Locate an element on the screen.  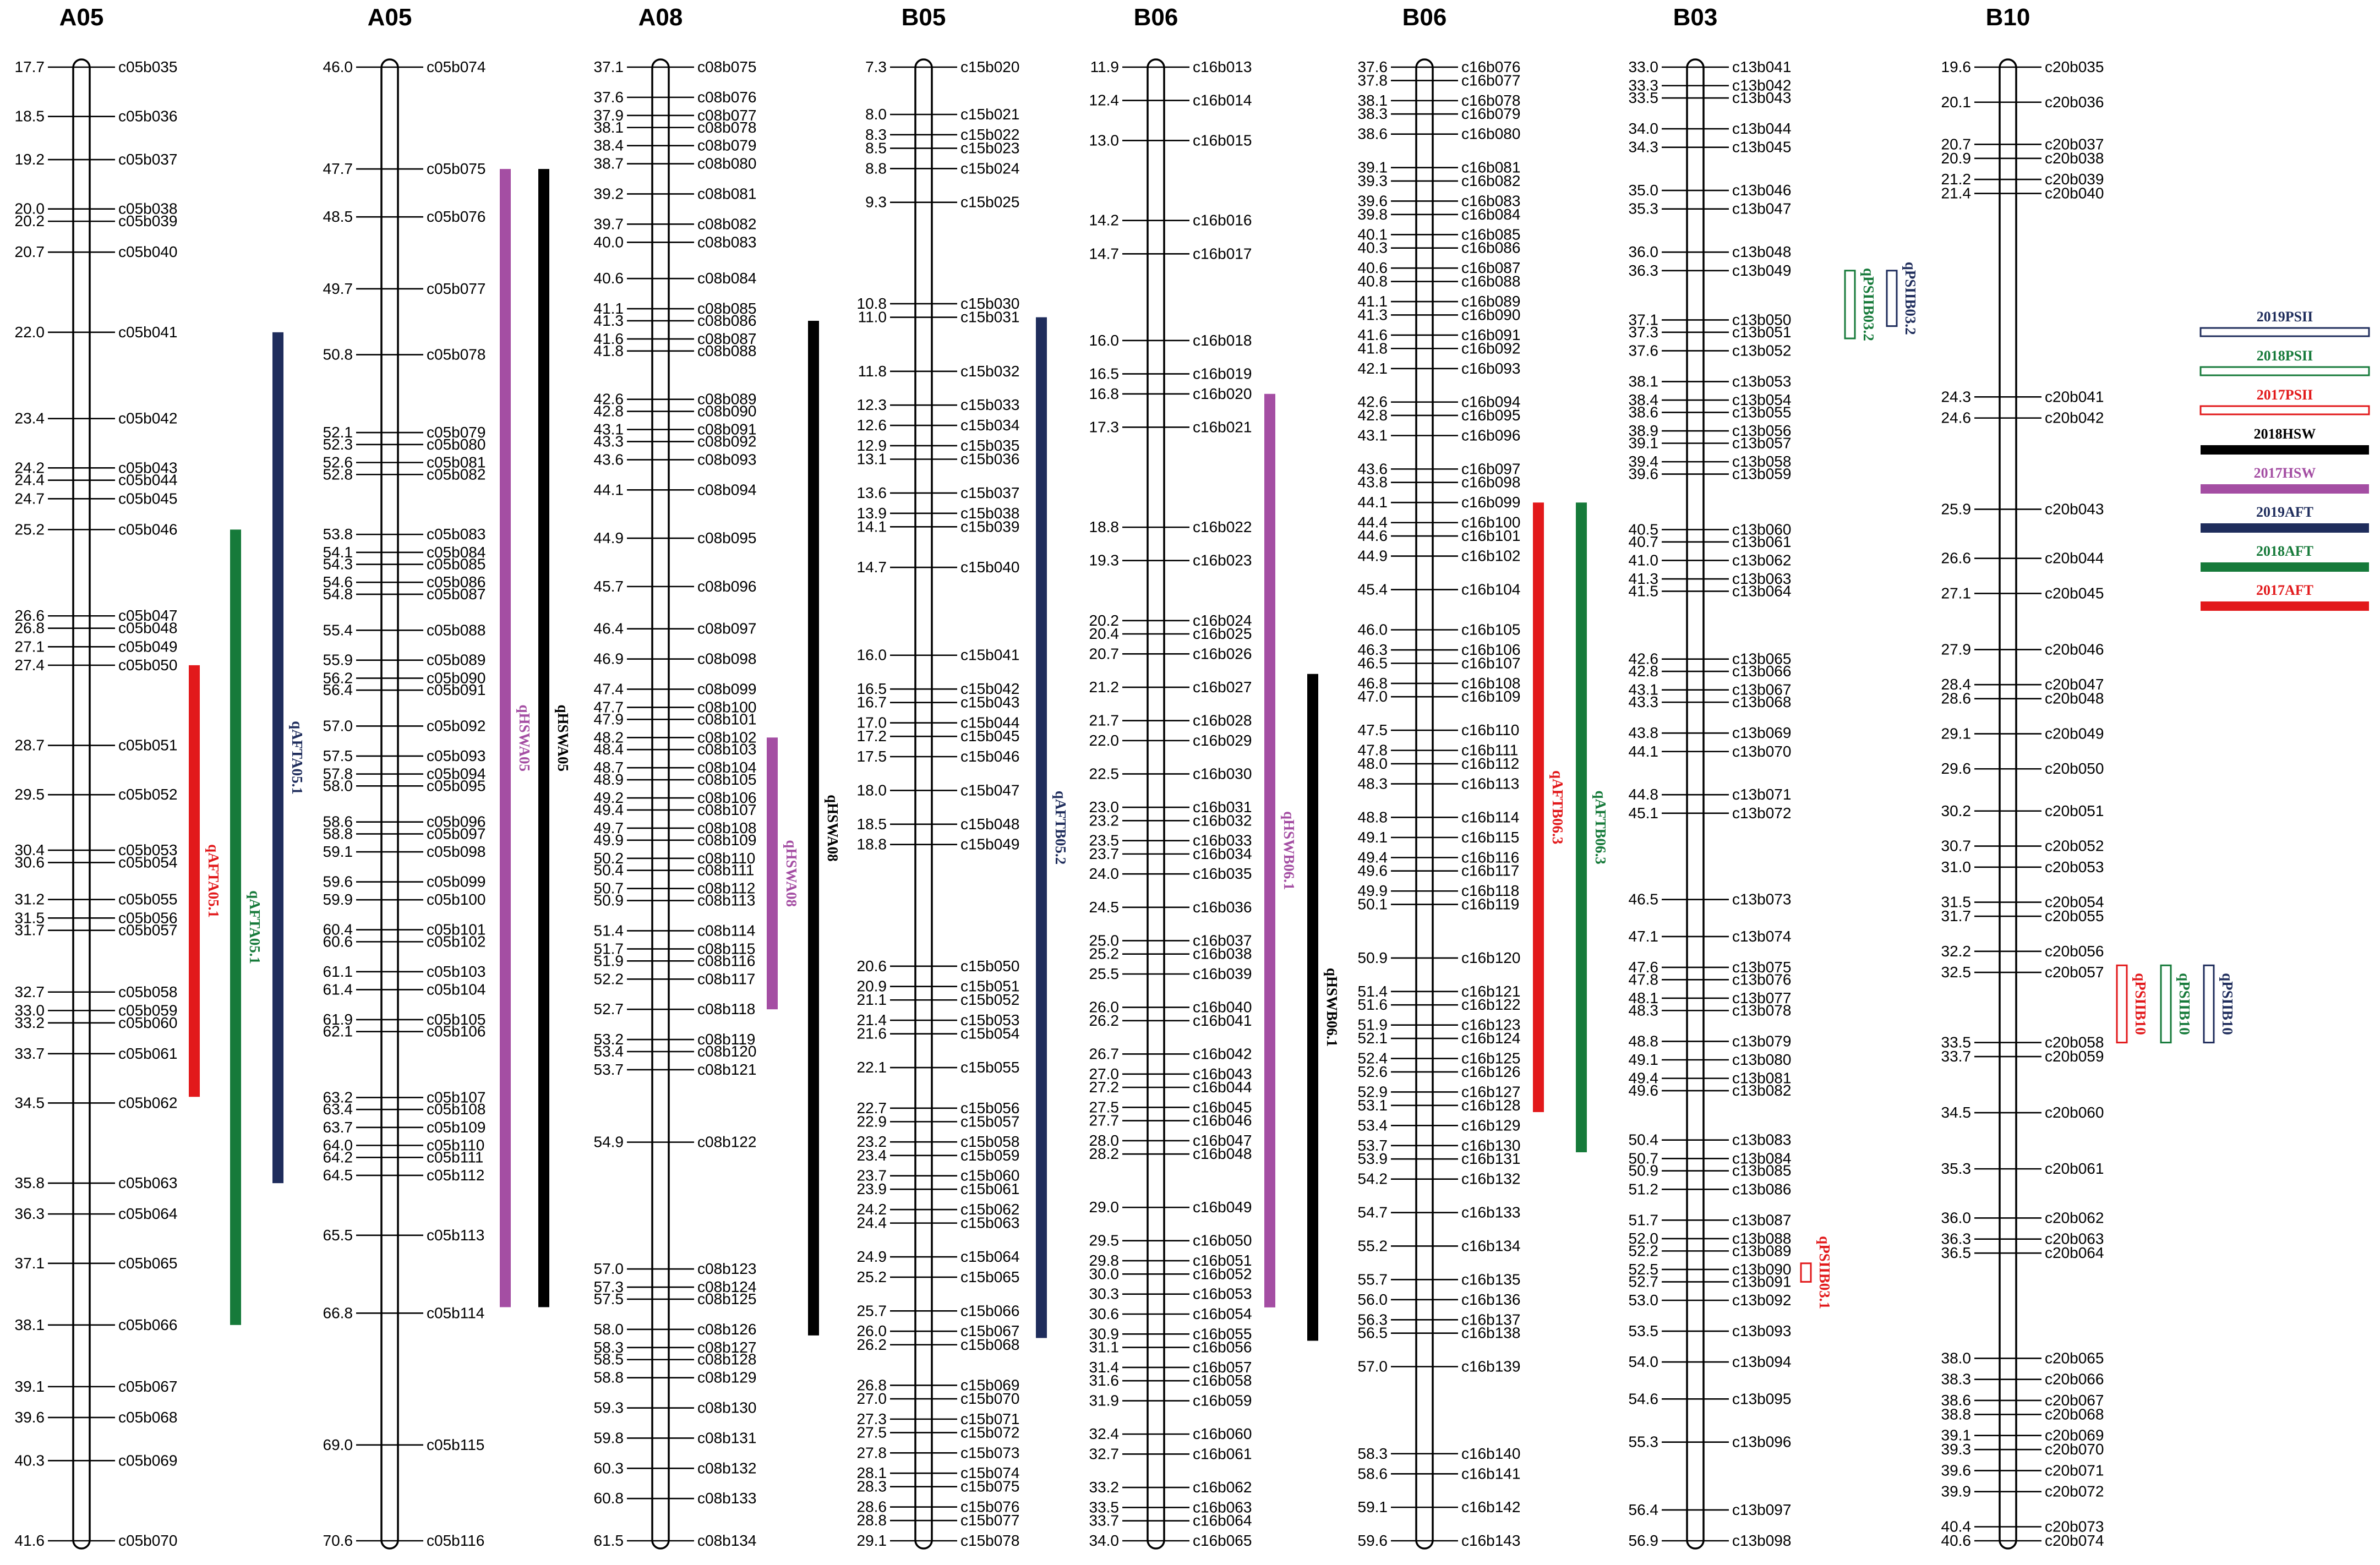
marker-name: c08b094 is located at coordinates (726, 490).